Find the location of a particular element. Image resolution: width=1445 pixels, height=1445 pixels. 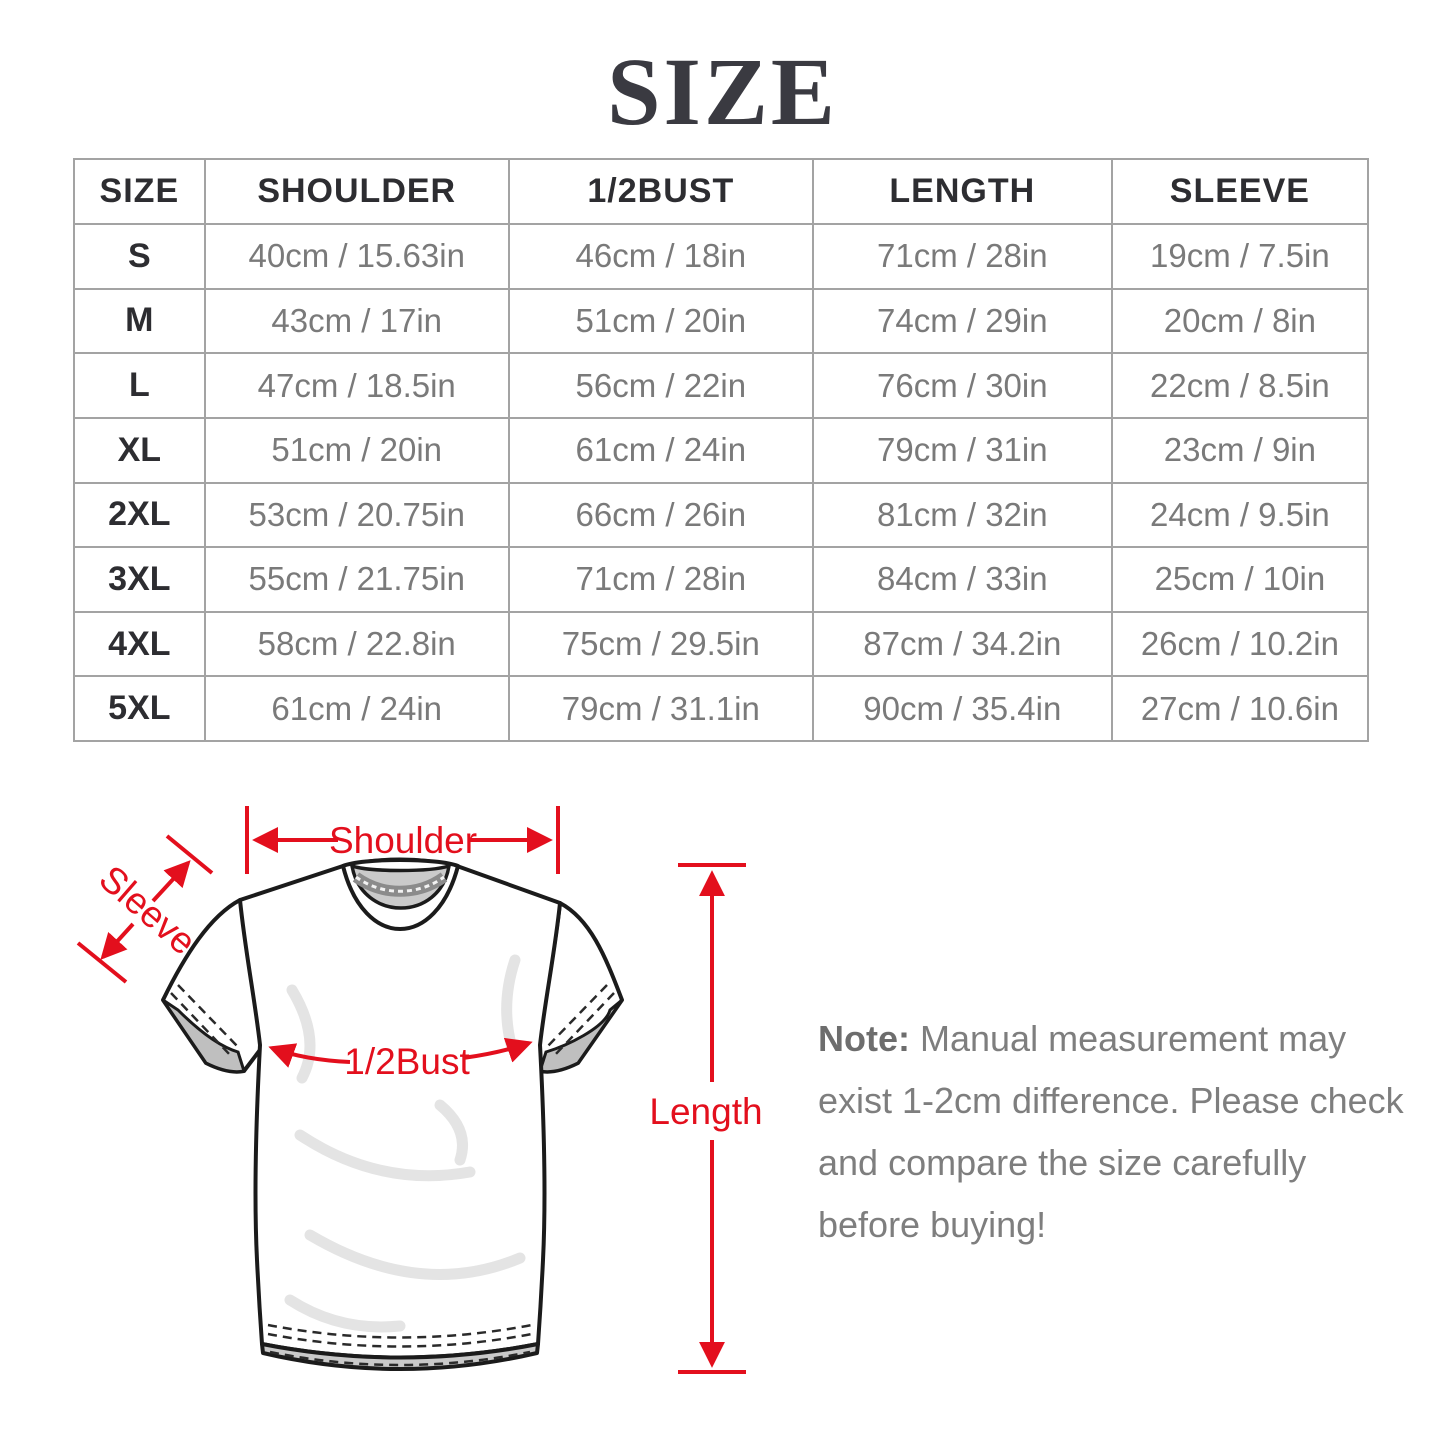

sleeve-cell: 27cm / 10.6in is located at coordinates (1240, 708).